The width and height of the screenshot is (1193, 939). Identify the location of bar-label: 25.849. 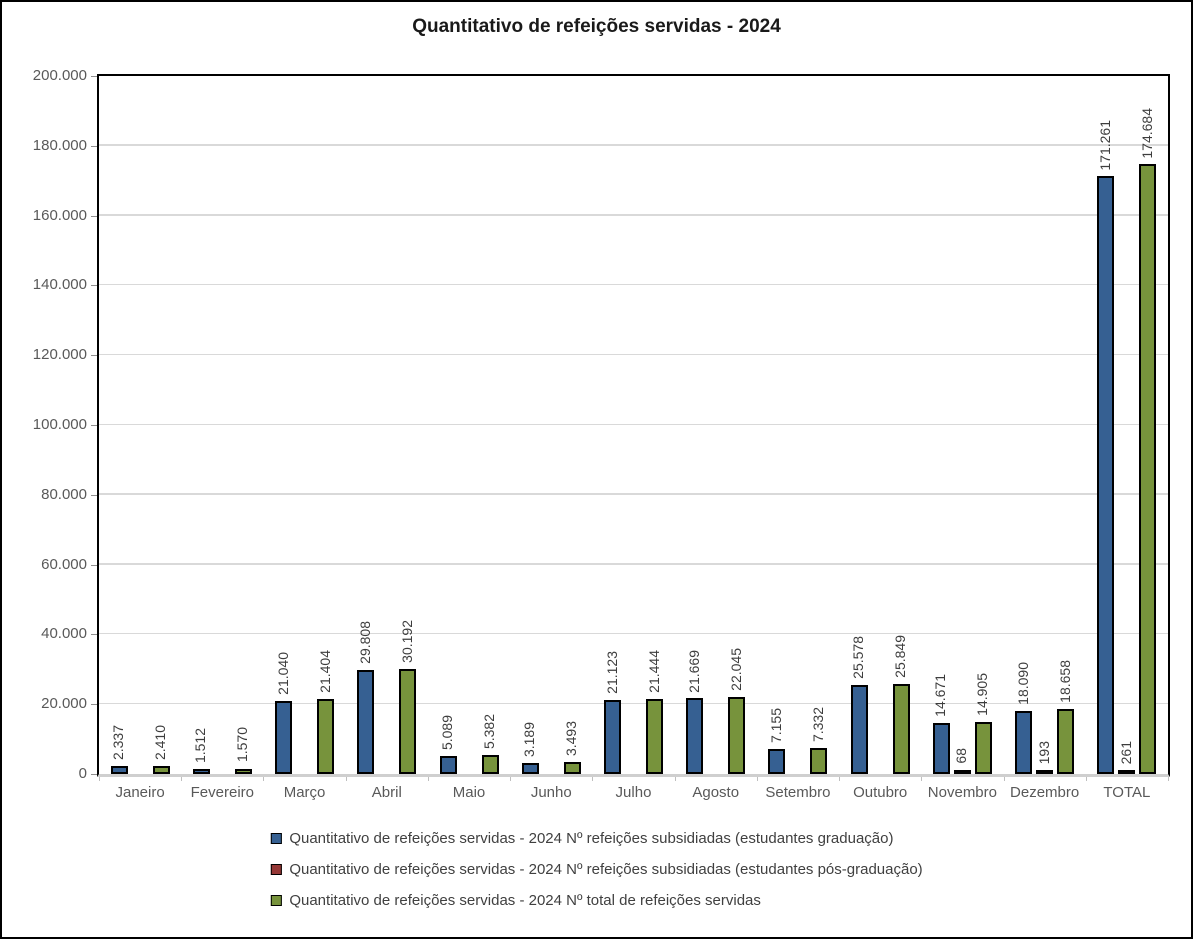
(900, 656).